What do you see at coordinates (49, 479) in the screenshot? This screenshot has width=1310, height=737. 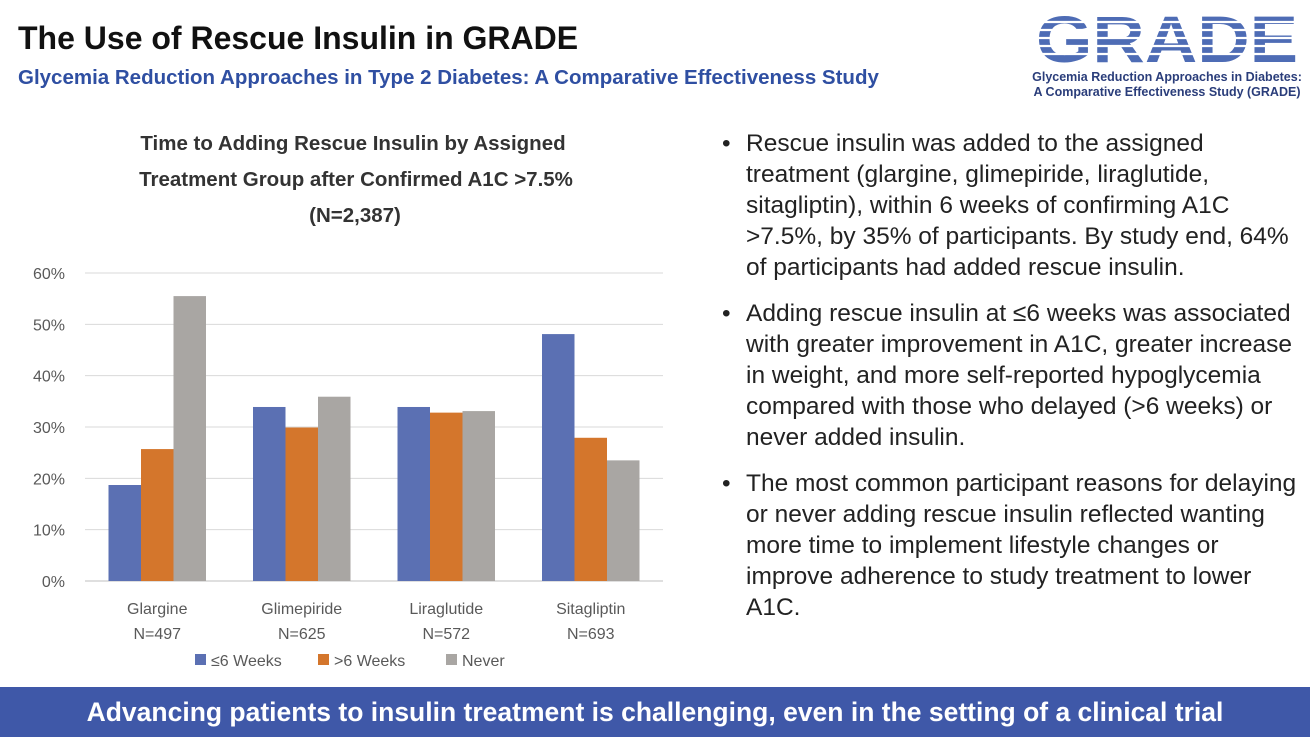 I see `y-tick-label: 20%` at bounding box center [49, 479].